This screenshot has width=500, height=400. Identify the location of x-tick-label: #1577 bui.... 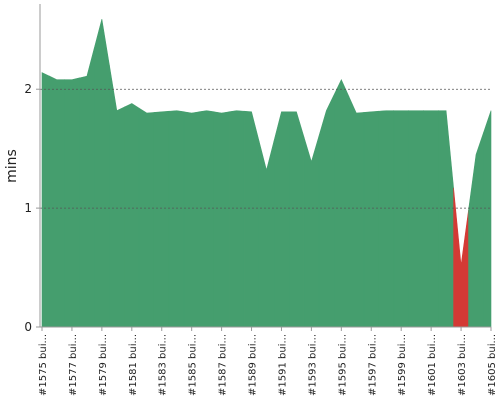
(73, 365).